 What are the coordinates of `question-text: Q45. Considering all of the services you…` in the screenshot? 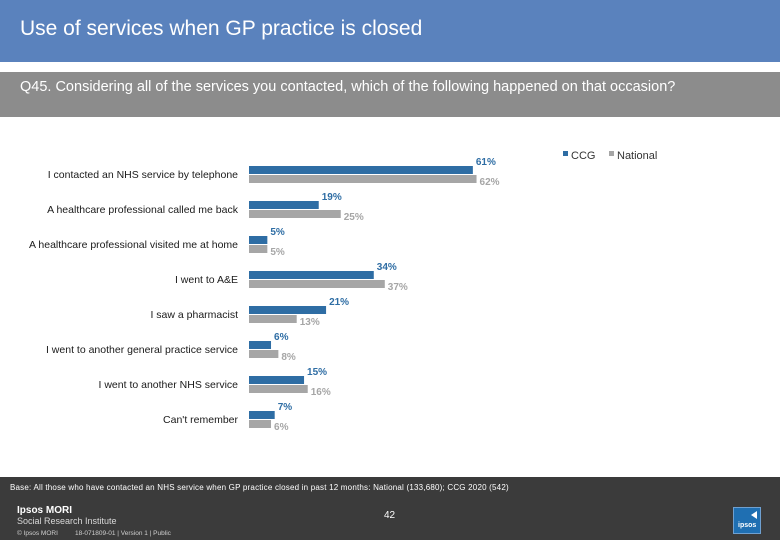 It's located at (348, 87).